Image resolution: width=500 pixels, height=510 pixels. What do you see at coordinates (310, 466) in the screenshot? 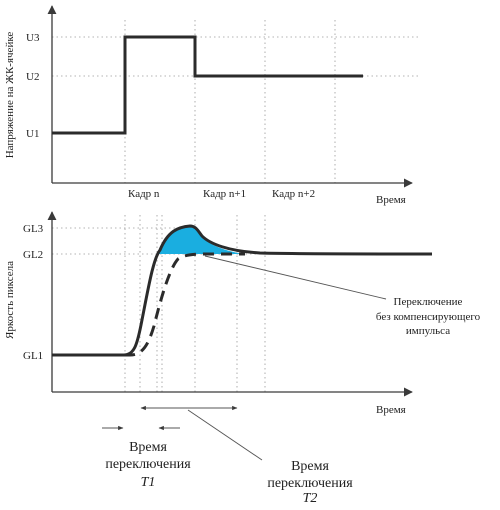
I see `t2-label-line-1: Время` at bounding box center [310, 466].